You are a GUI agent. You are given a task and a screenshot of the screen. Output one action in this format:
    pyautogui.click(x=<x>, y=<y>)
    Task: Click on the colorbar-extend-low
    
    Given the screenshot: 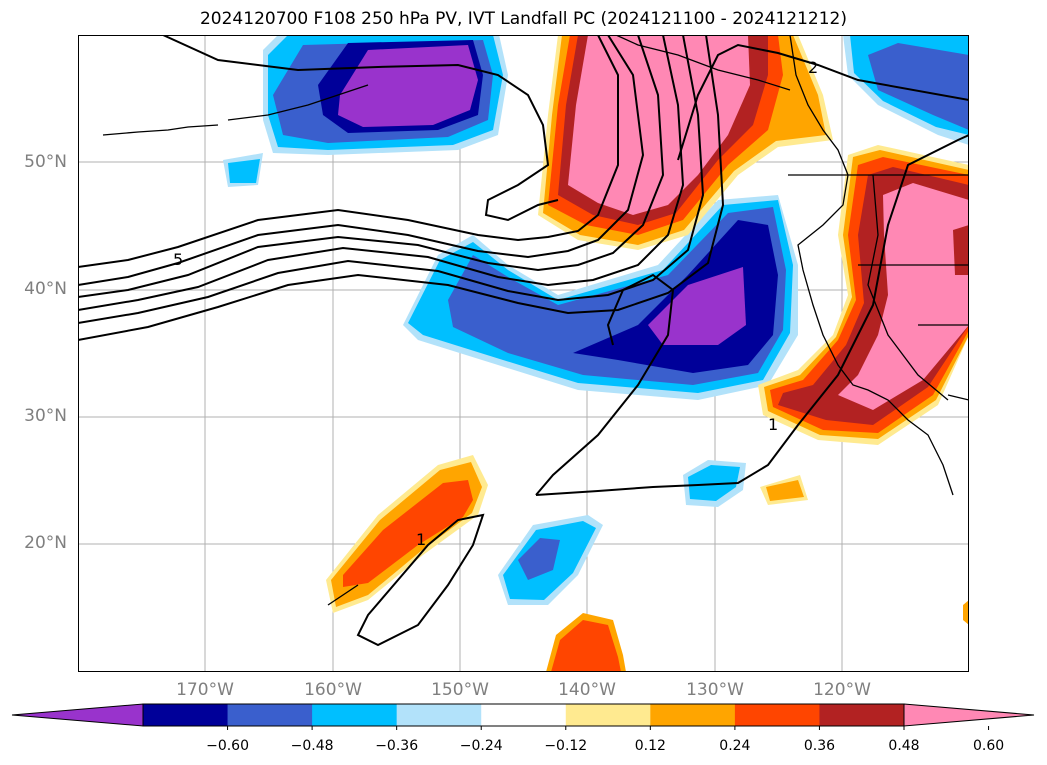 What is the action you would take?
    pyautogui.click(x=77, y=715)
    